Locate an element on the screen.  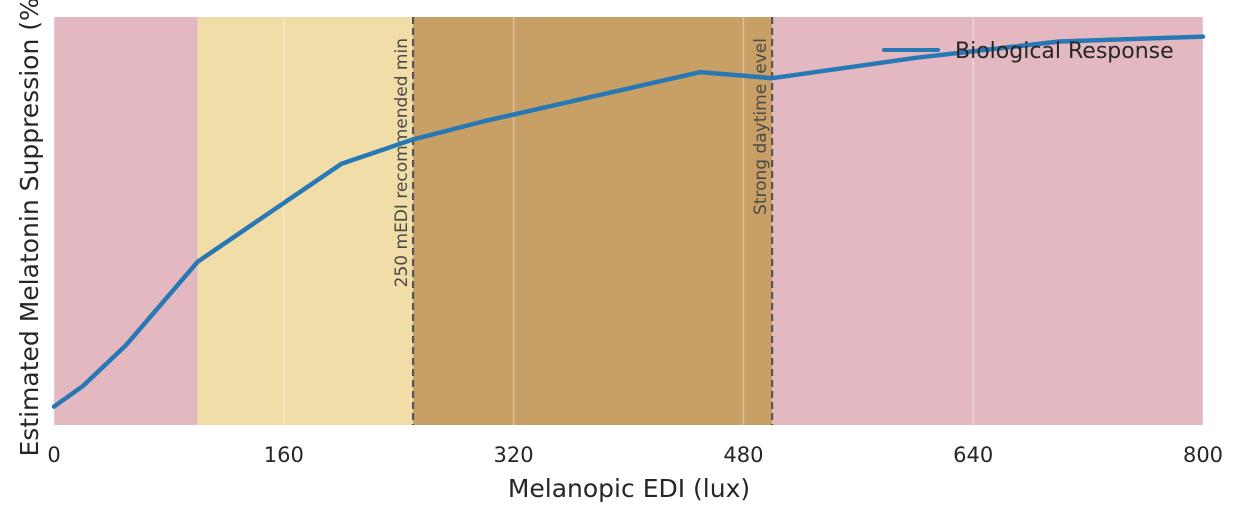
x-tick-label-4: 640 is located at coordinates (973, 455).